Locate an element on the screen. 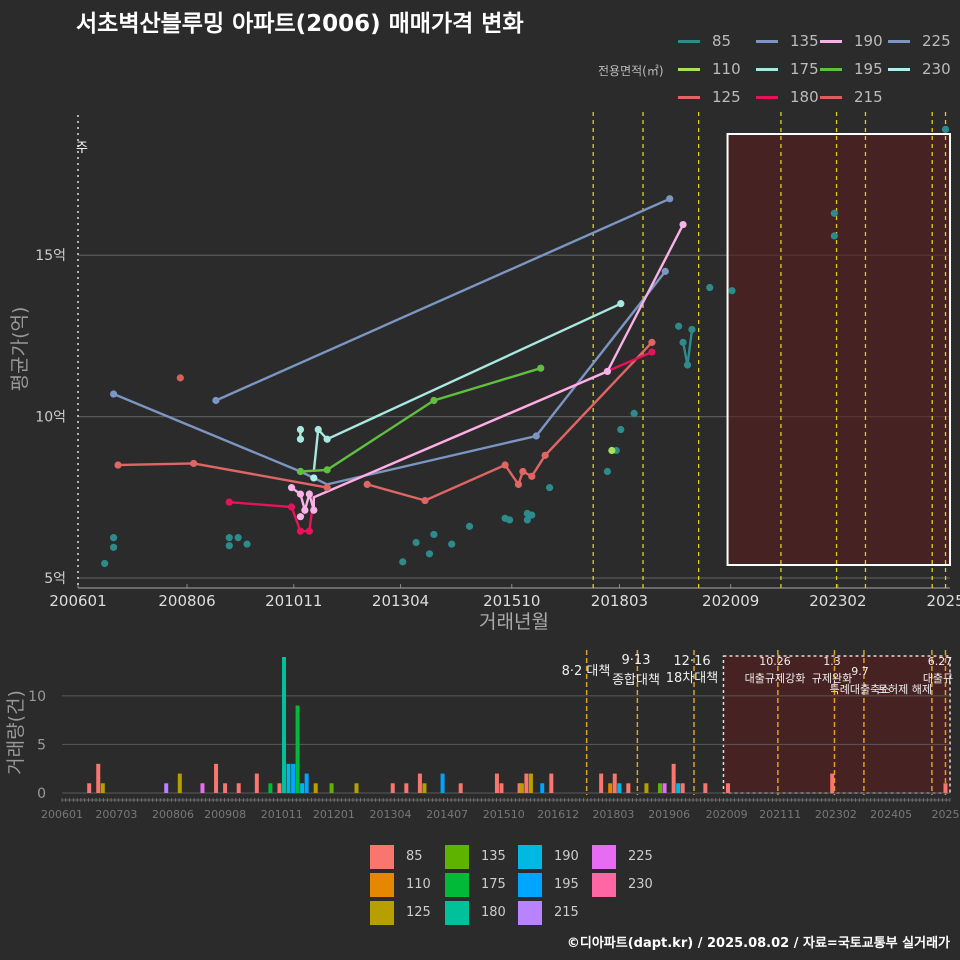 Image resolution: width=960 pixels, height=960 pixels. bar-x-tick-label: 201304 is located at coordinates (390, 814).